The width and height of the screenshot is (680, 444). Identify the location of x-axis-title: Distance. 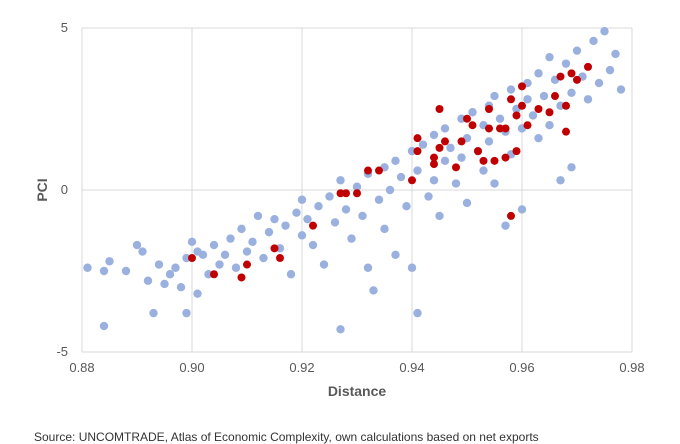
(357, 391).